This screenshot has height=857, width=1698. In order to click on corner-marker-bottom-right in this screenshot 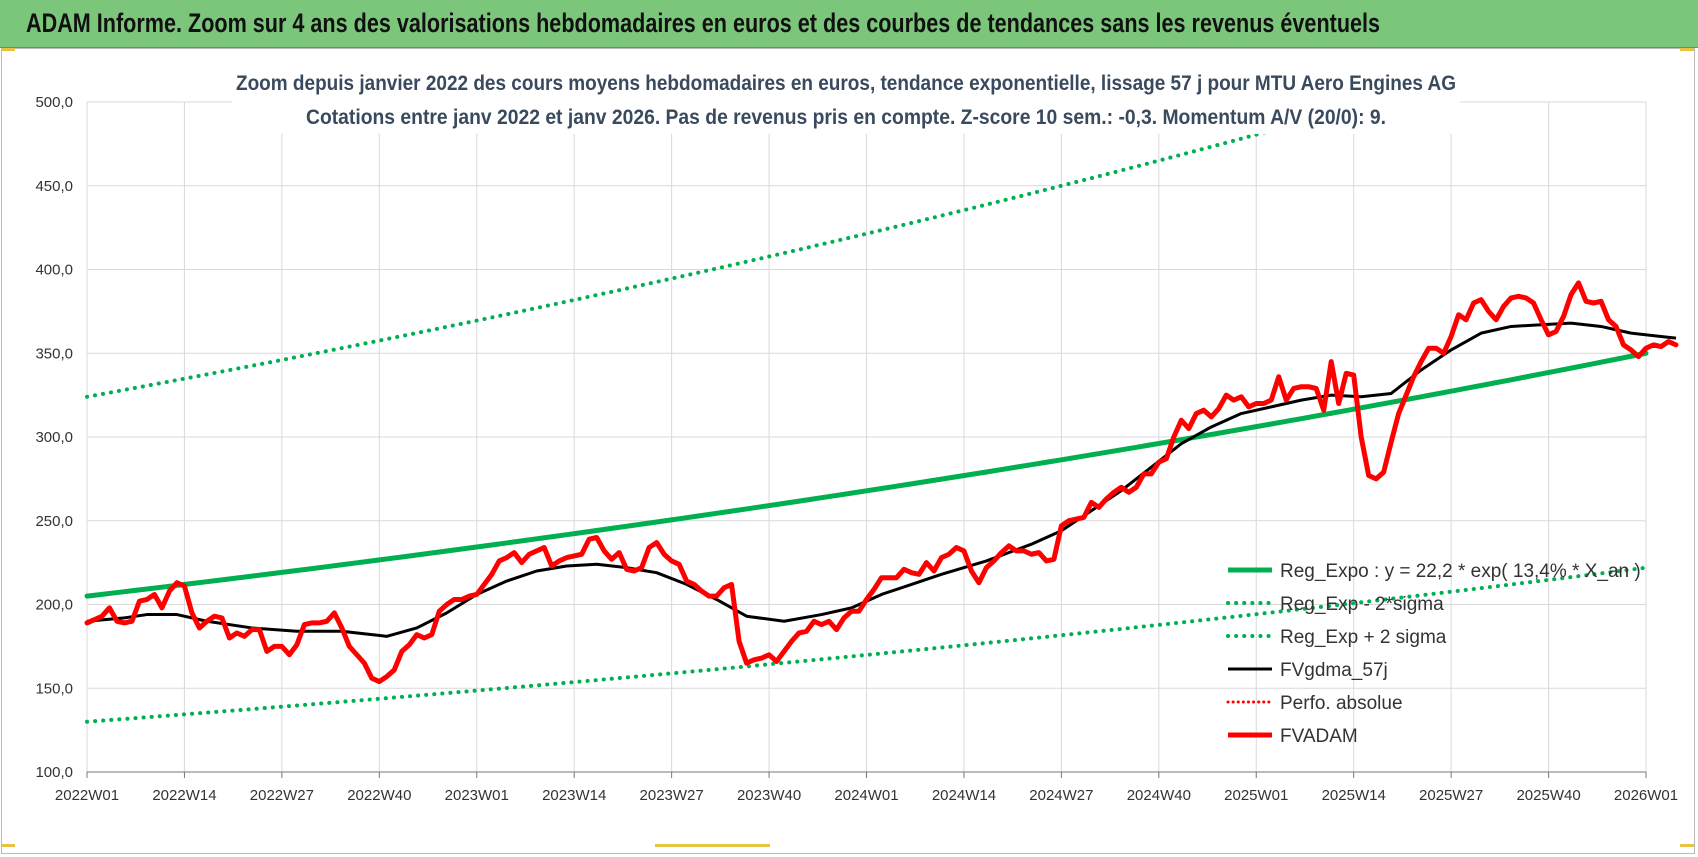, I will do `click(1687, 845)`.